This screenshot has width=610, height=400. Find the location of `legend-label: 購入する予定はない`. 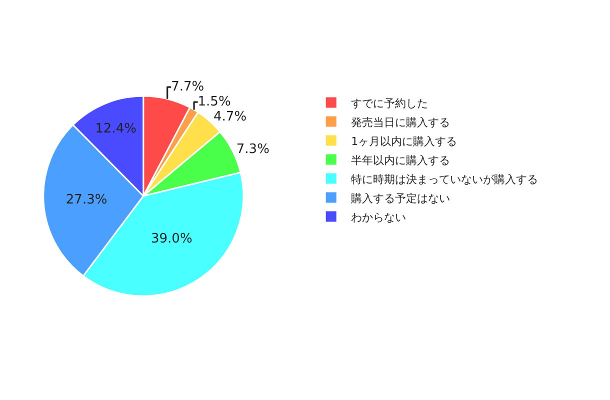

legend-label: 購入する予定はない is located at coordinates (400, 198).